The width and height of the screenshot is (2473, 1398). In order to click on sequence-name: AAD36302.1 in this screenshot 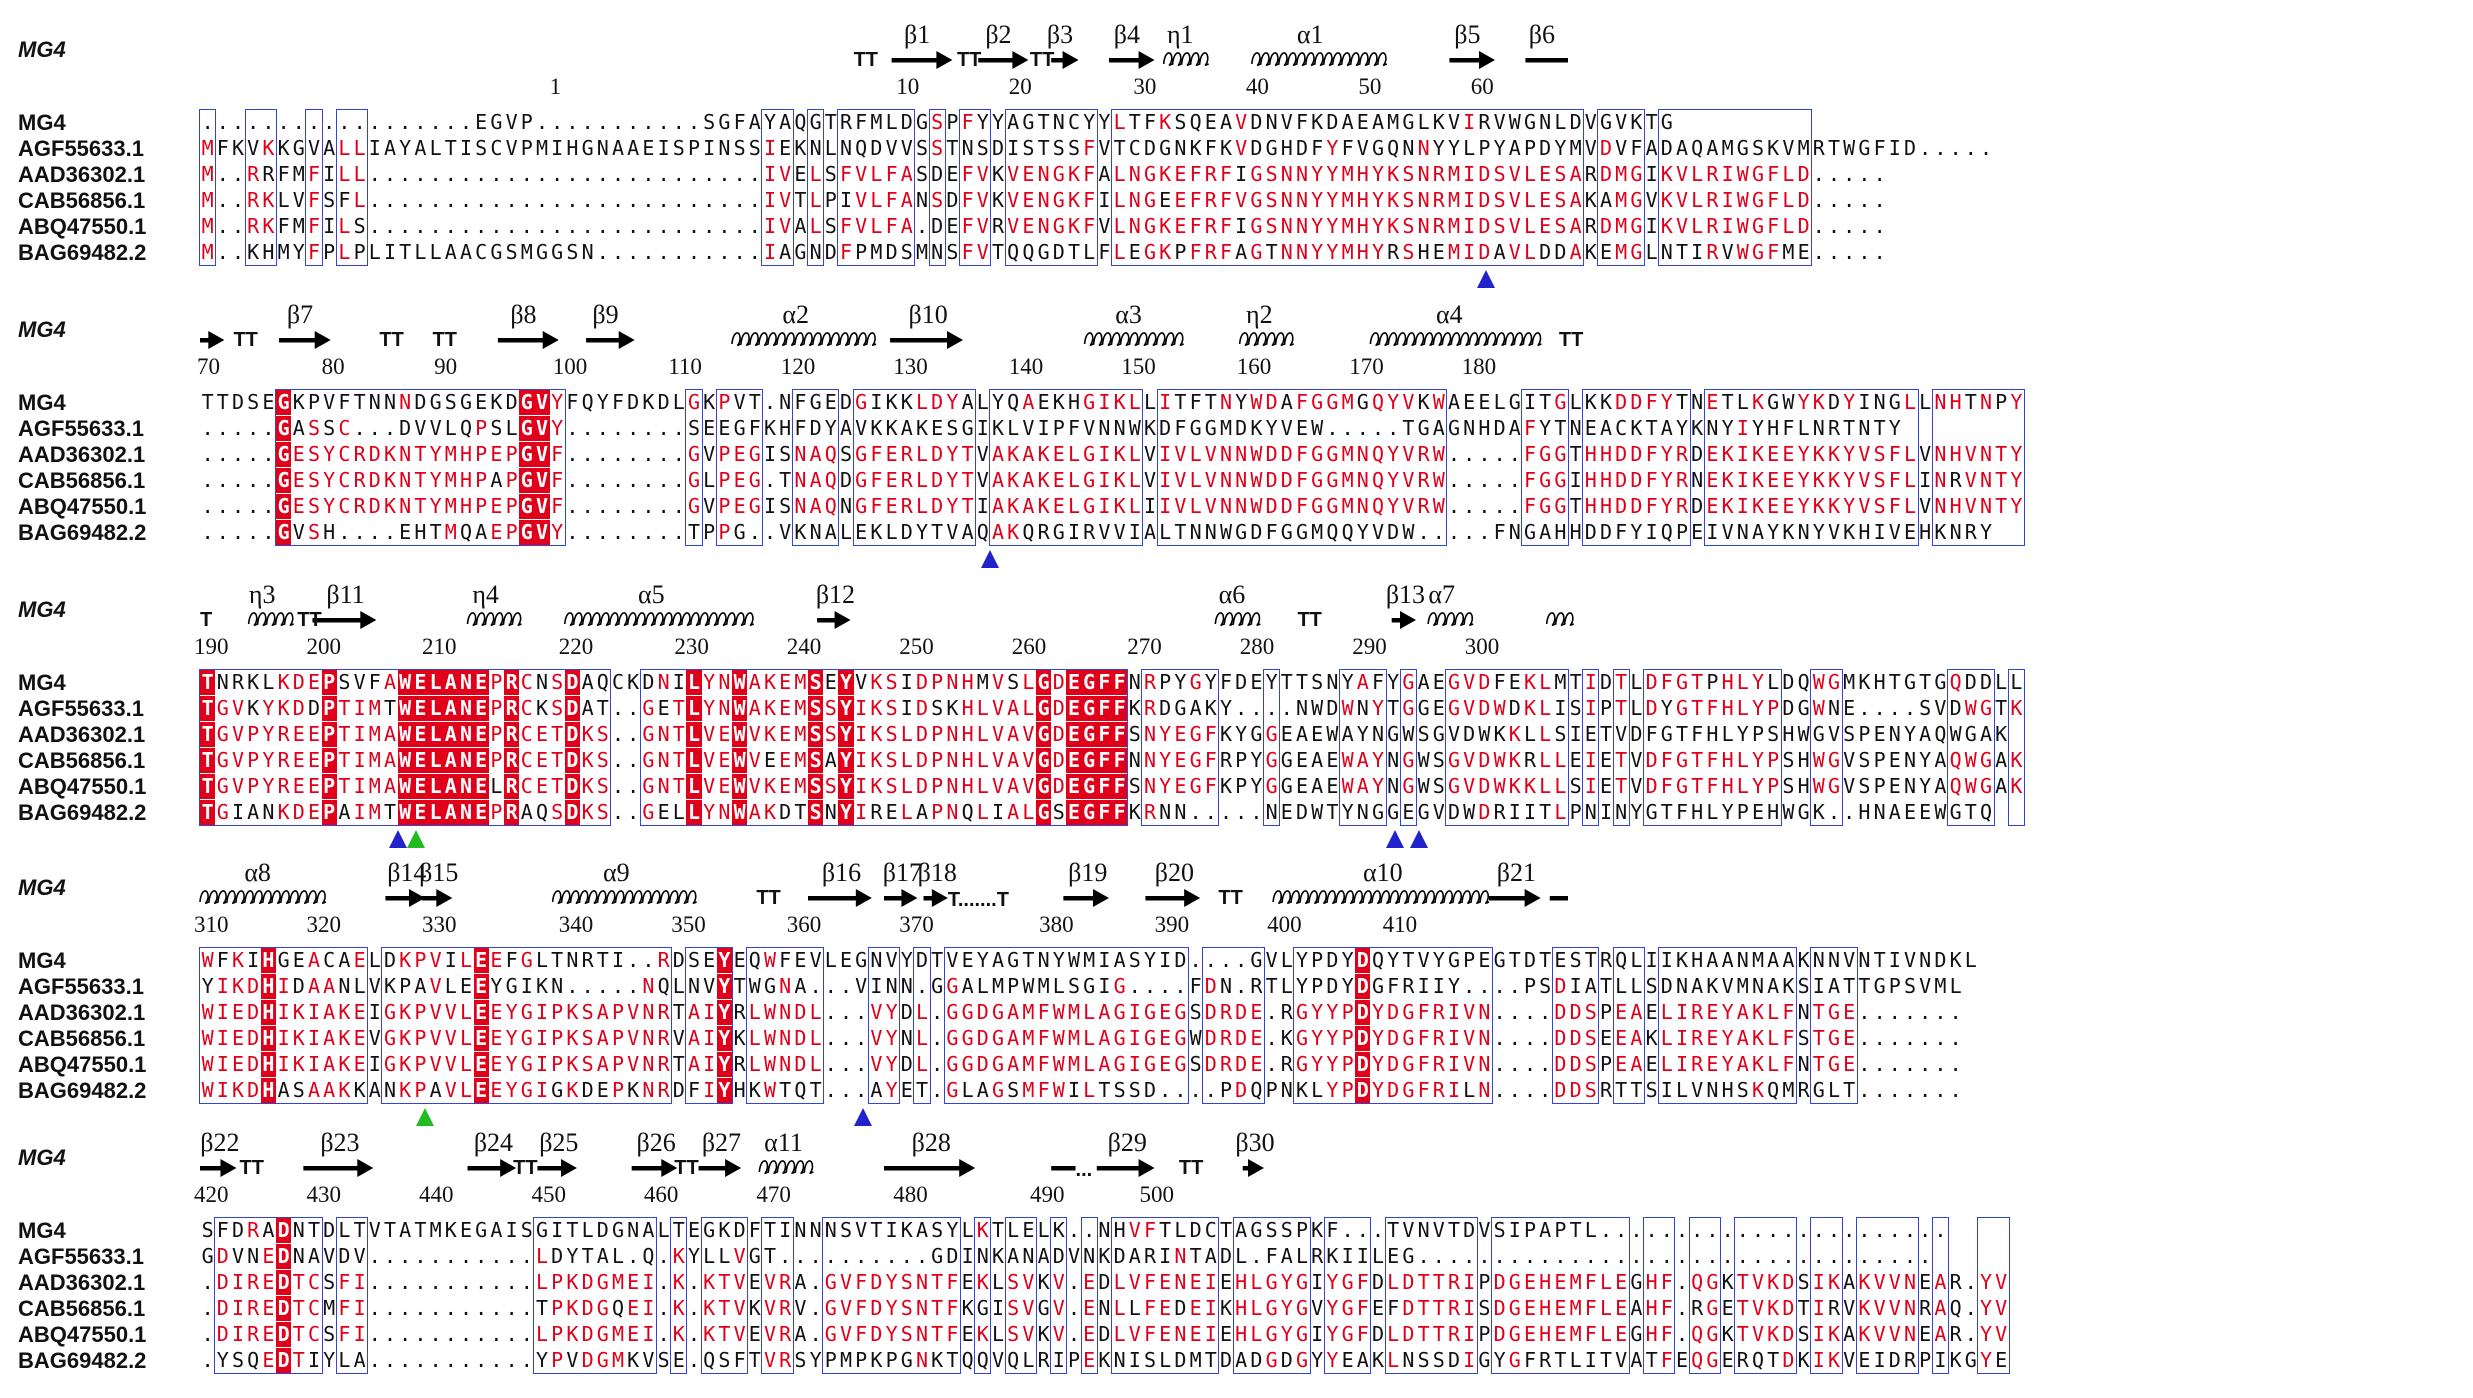, I will do `click(82, 734)`.